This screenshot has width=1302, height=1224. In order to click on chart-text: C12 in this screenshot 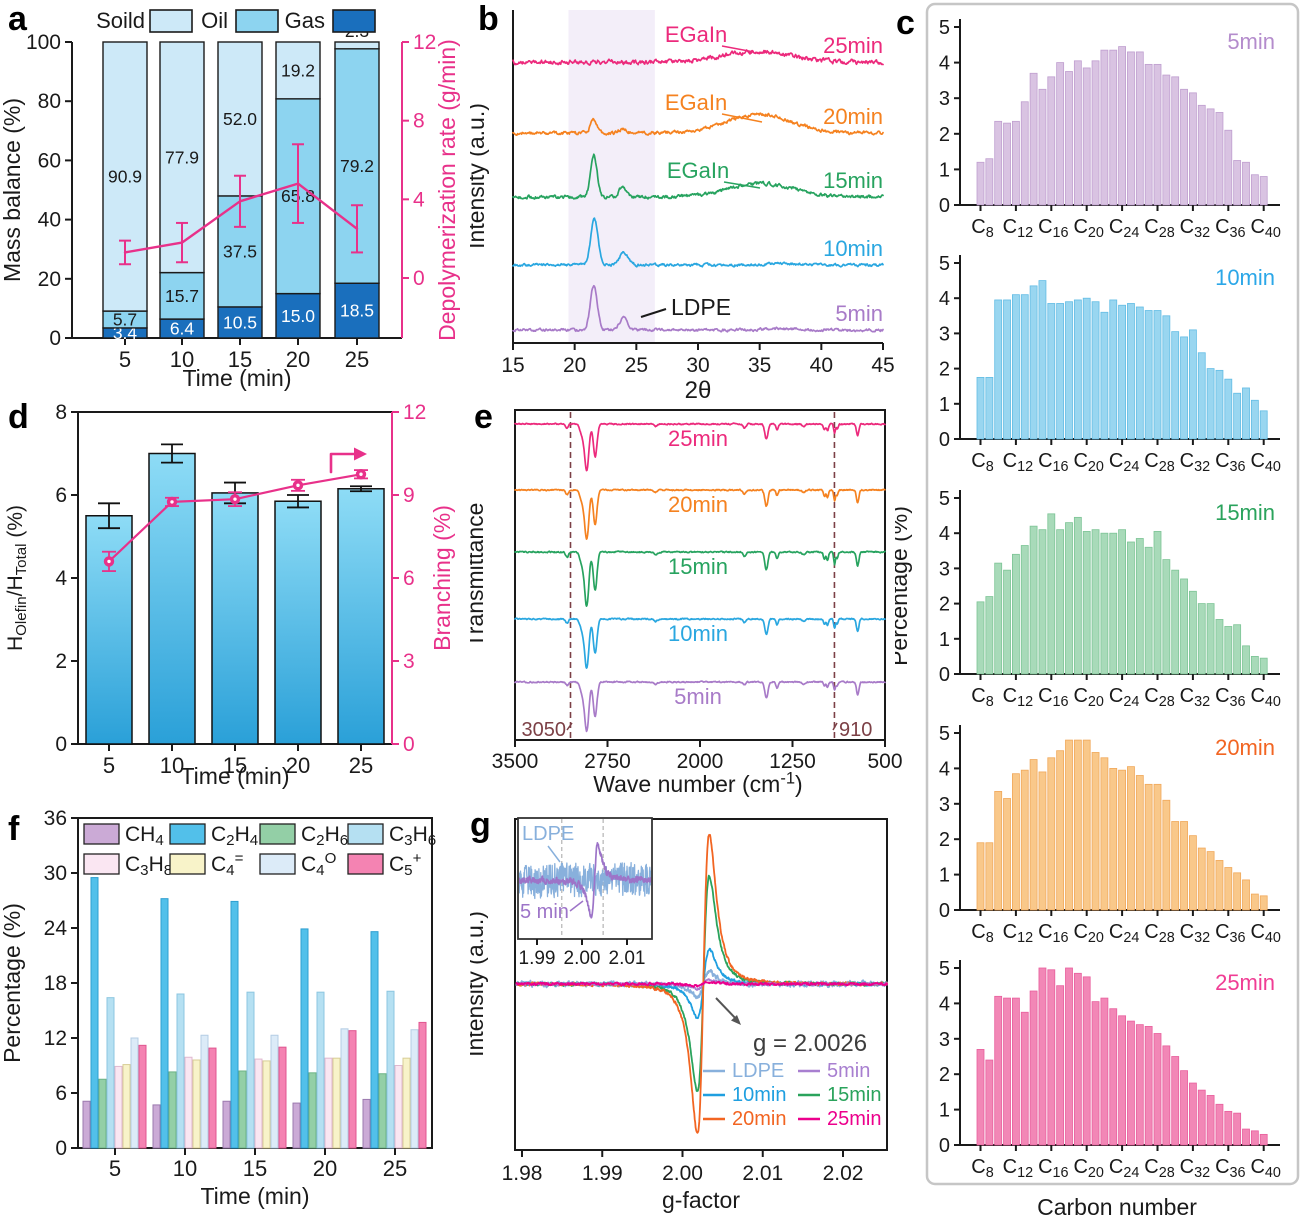, I will do `click(1018, 228)`.